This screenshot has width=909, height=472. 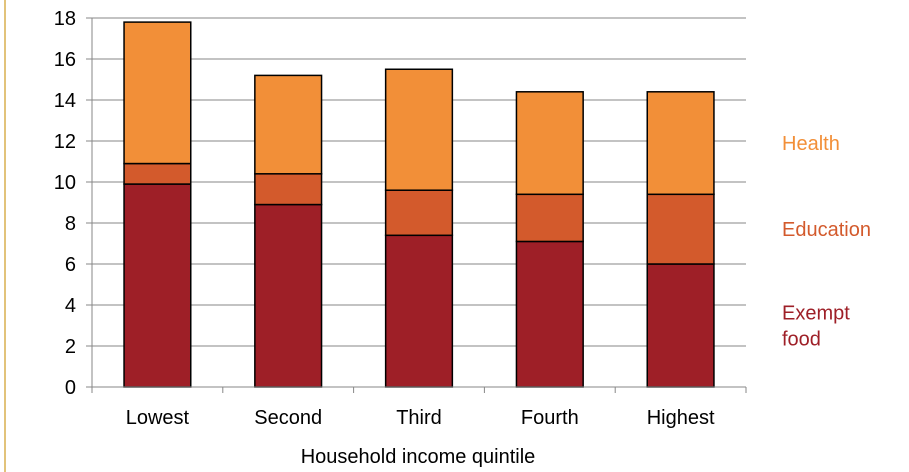 I want to click on y-tick-label: 16, so click(x=65, y=60).